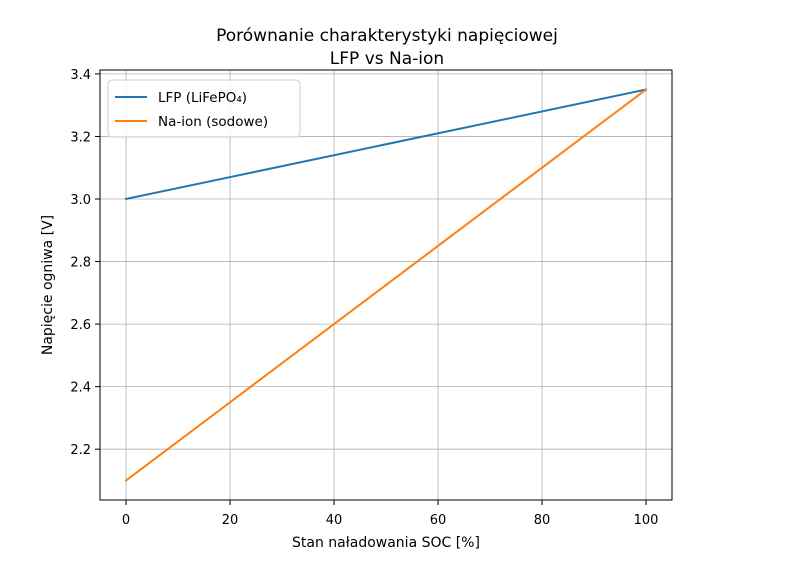 The image size is (785, 567). Describe the element at coordinates (80, 200) in the screenshot. I see `y-tick-label: 3.0` at that location.